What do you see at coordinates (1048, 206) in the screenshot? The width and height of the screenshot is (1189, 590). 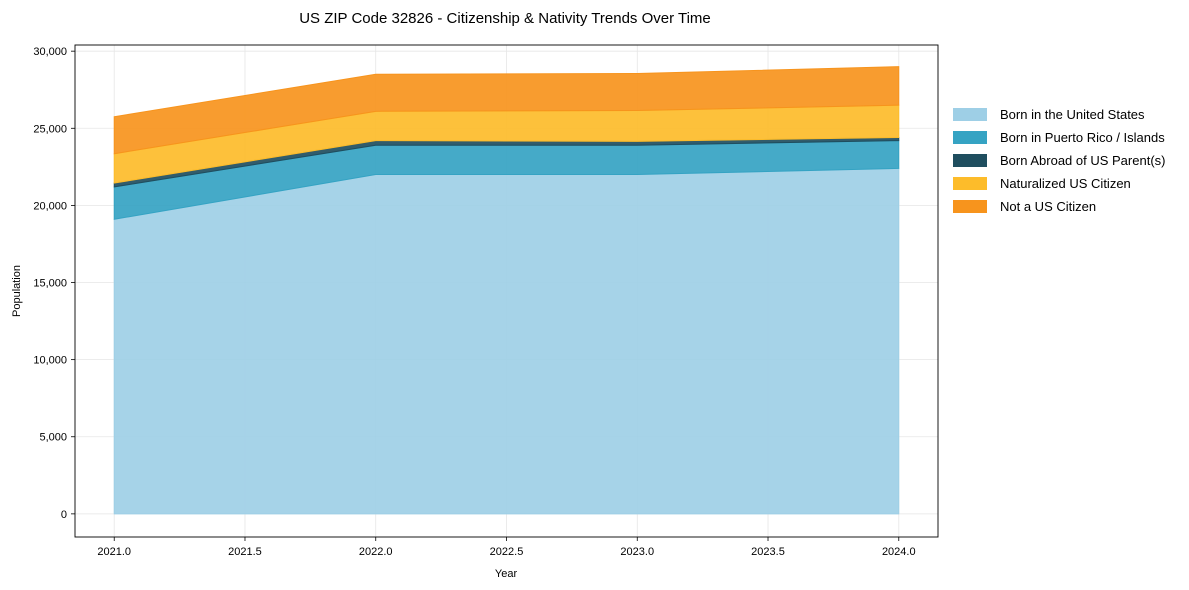 I see `legend-label-not-a-us-citizen: Not a US Citizen` at bounding box center [1048, 206].